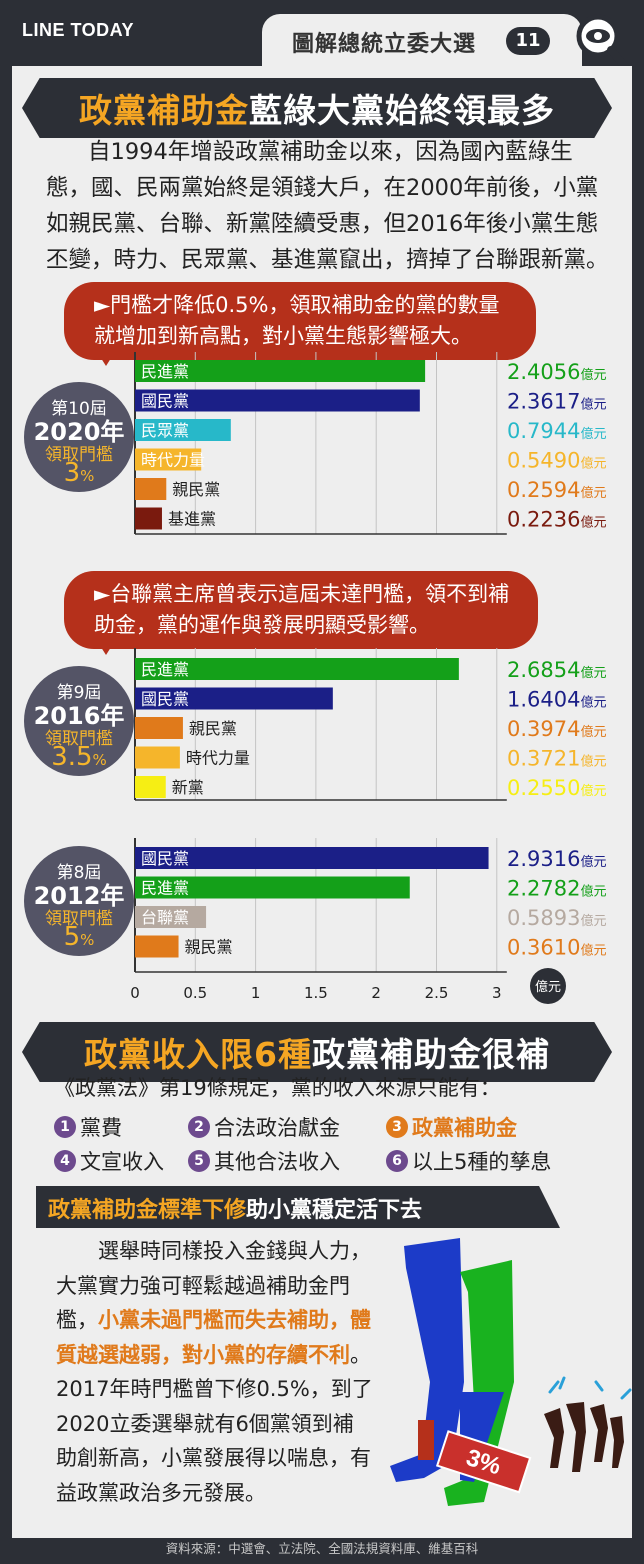  Describe the element at coordinates (192, 519) in the screenshot. I see `bar-party-label: 基進黨` at that location.